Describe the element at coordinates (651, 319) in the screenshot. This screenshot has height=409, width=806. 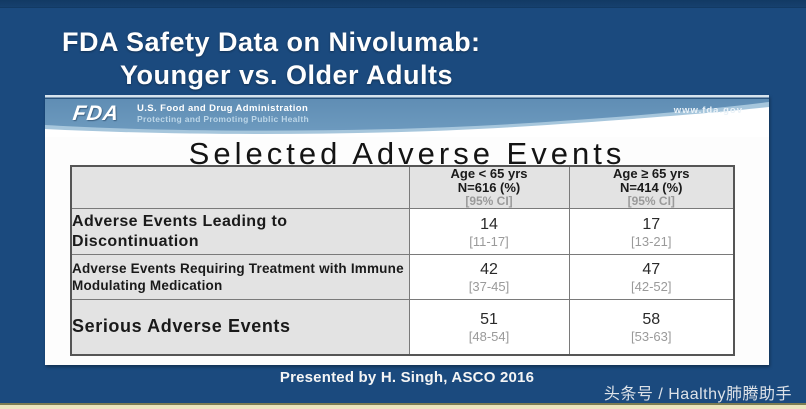
I see `value-number: 58` at that location.